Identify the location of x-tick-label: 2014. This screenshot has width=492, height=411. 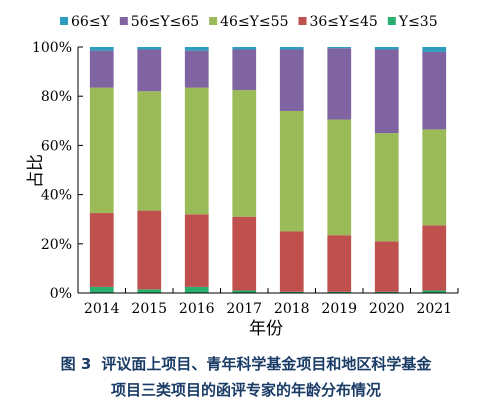
(102, 309).